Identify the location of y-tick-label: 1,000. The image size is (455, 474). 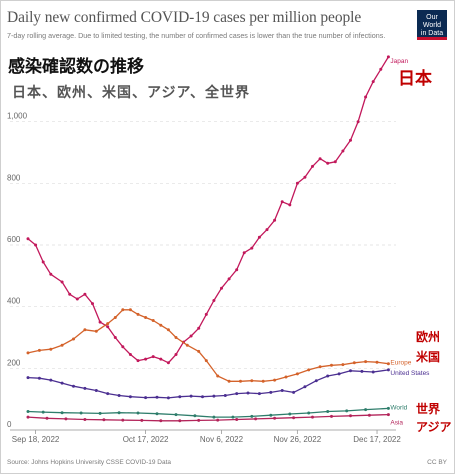
(17, 116).